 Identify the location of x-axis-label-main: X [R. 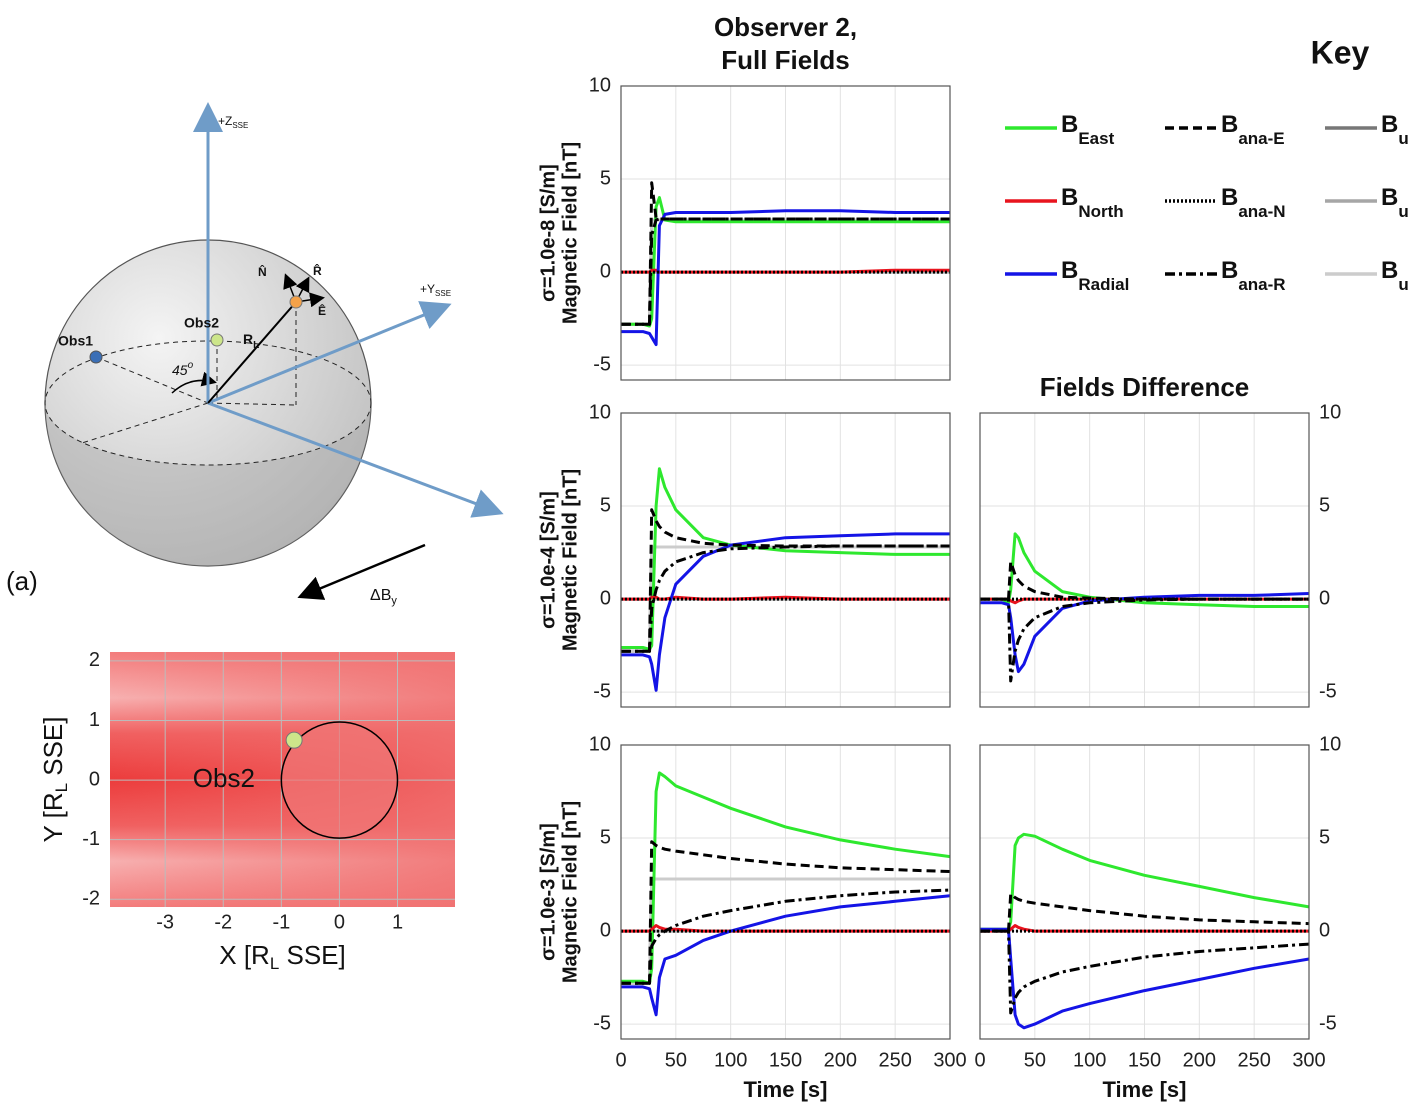
(244, 955).